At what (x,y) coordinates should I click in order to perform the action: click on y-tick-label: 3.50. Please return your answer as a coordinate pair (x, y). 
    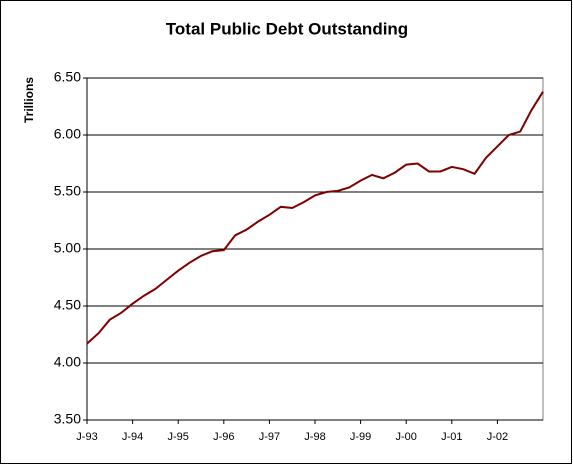
    Looking at the image, I should click on (67, 419).